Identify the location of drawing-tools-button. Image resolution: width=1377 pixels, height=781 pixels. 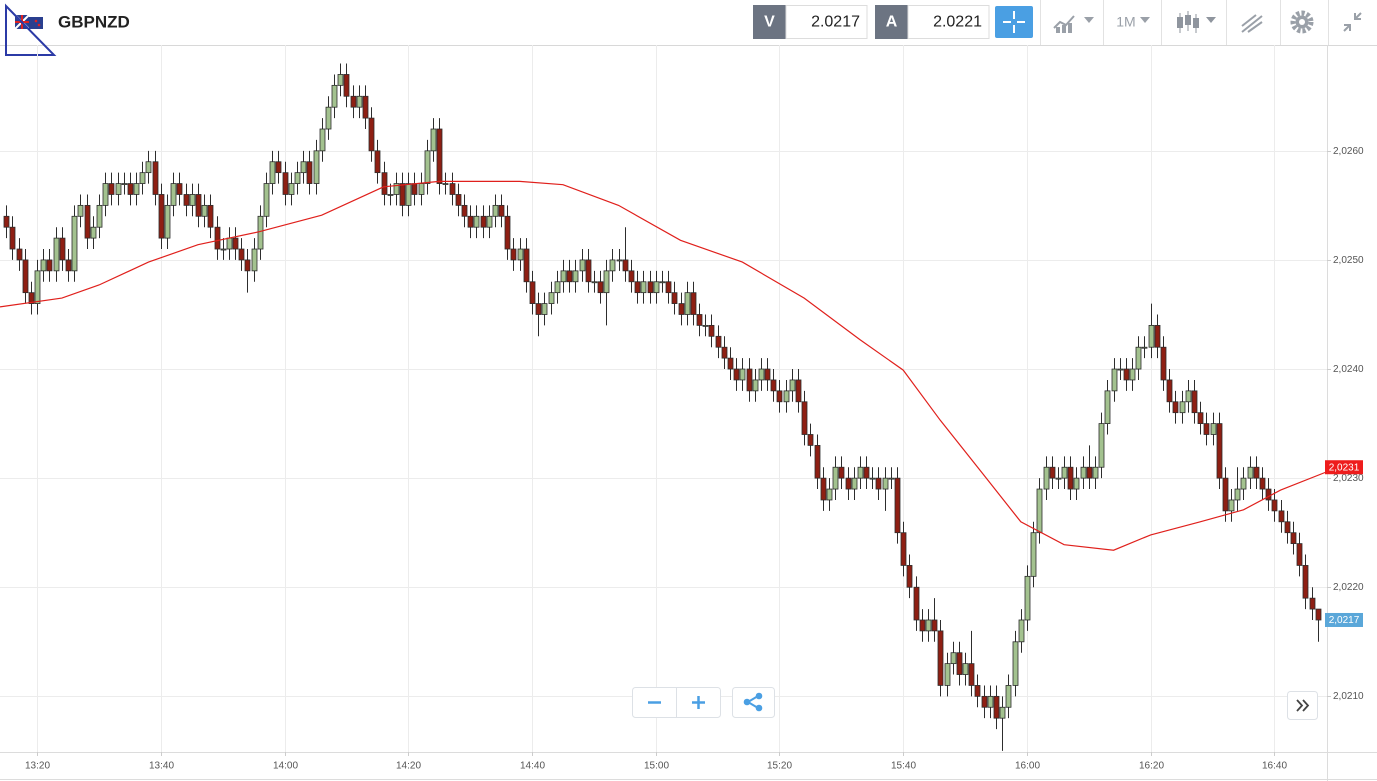
(1252, 23).